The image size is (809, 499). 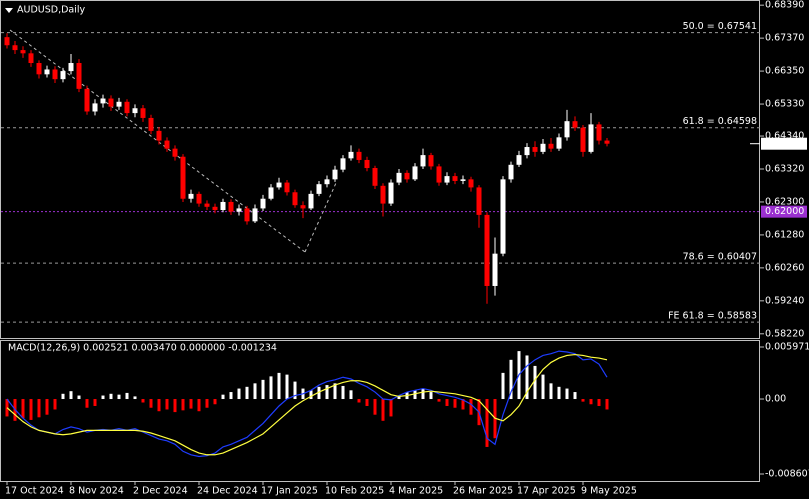 What do you see at coordinates (784, 234) in the screenshot?
I see `y-tick-label: 0.61280` at bounding box center [784, 234].